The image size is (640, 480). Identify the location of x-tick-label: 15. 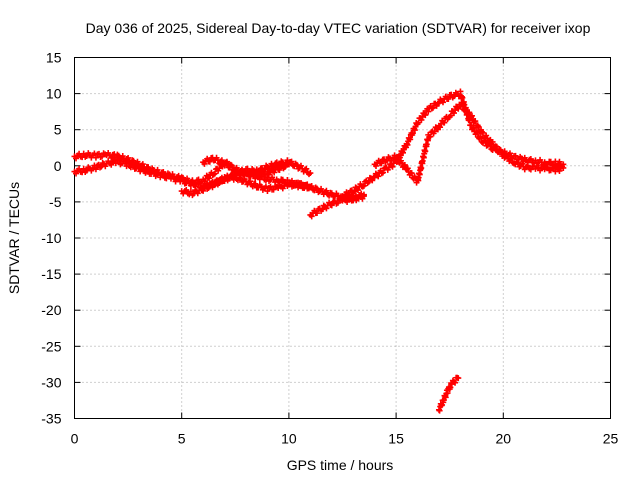
(396, 439).